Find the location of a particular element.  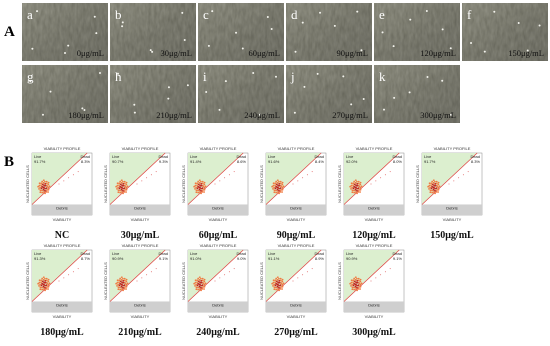

image-letter: b is located at coordinates (118, 14).